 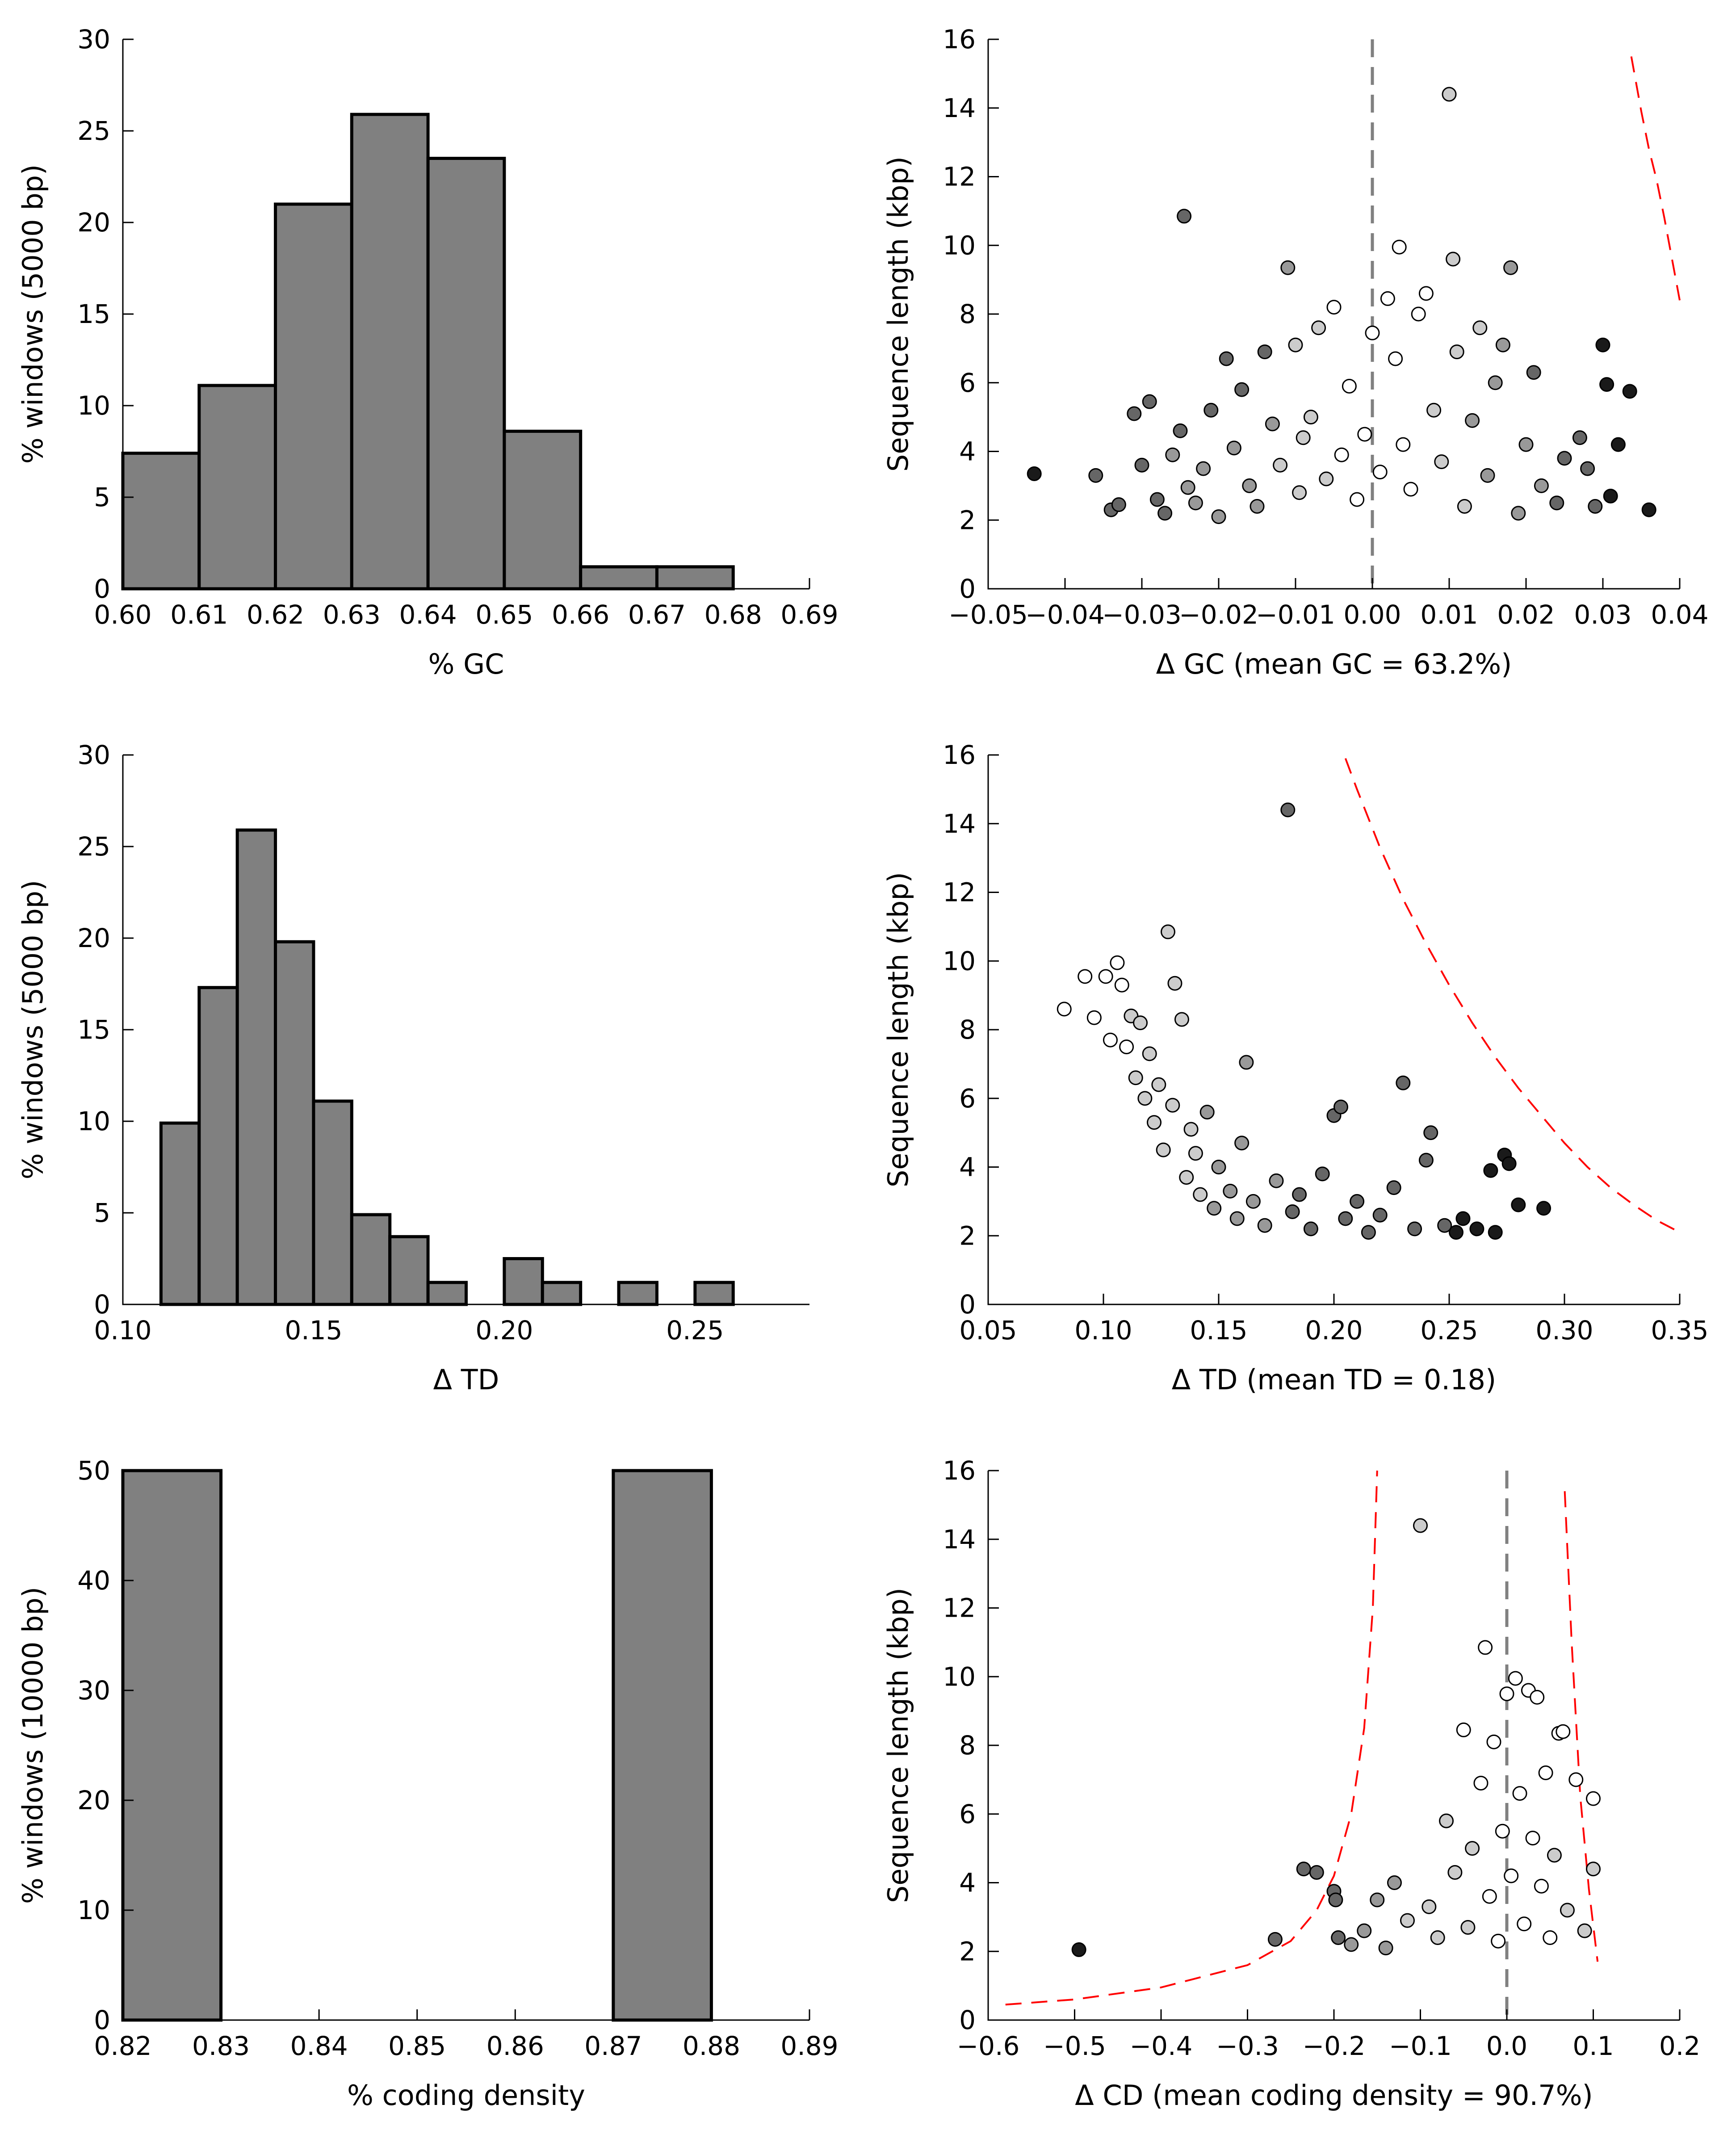 What do you see at coordinates (93, 314) in the screenshot?
I see `y-tick-label: 15` at bounding box center [93, 314].